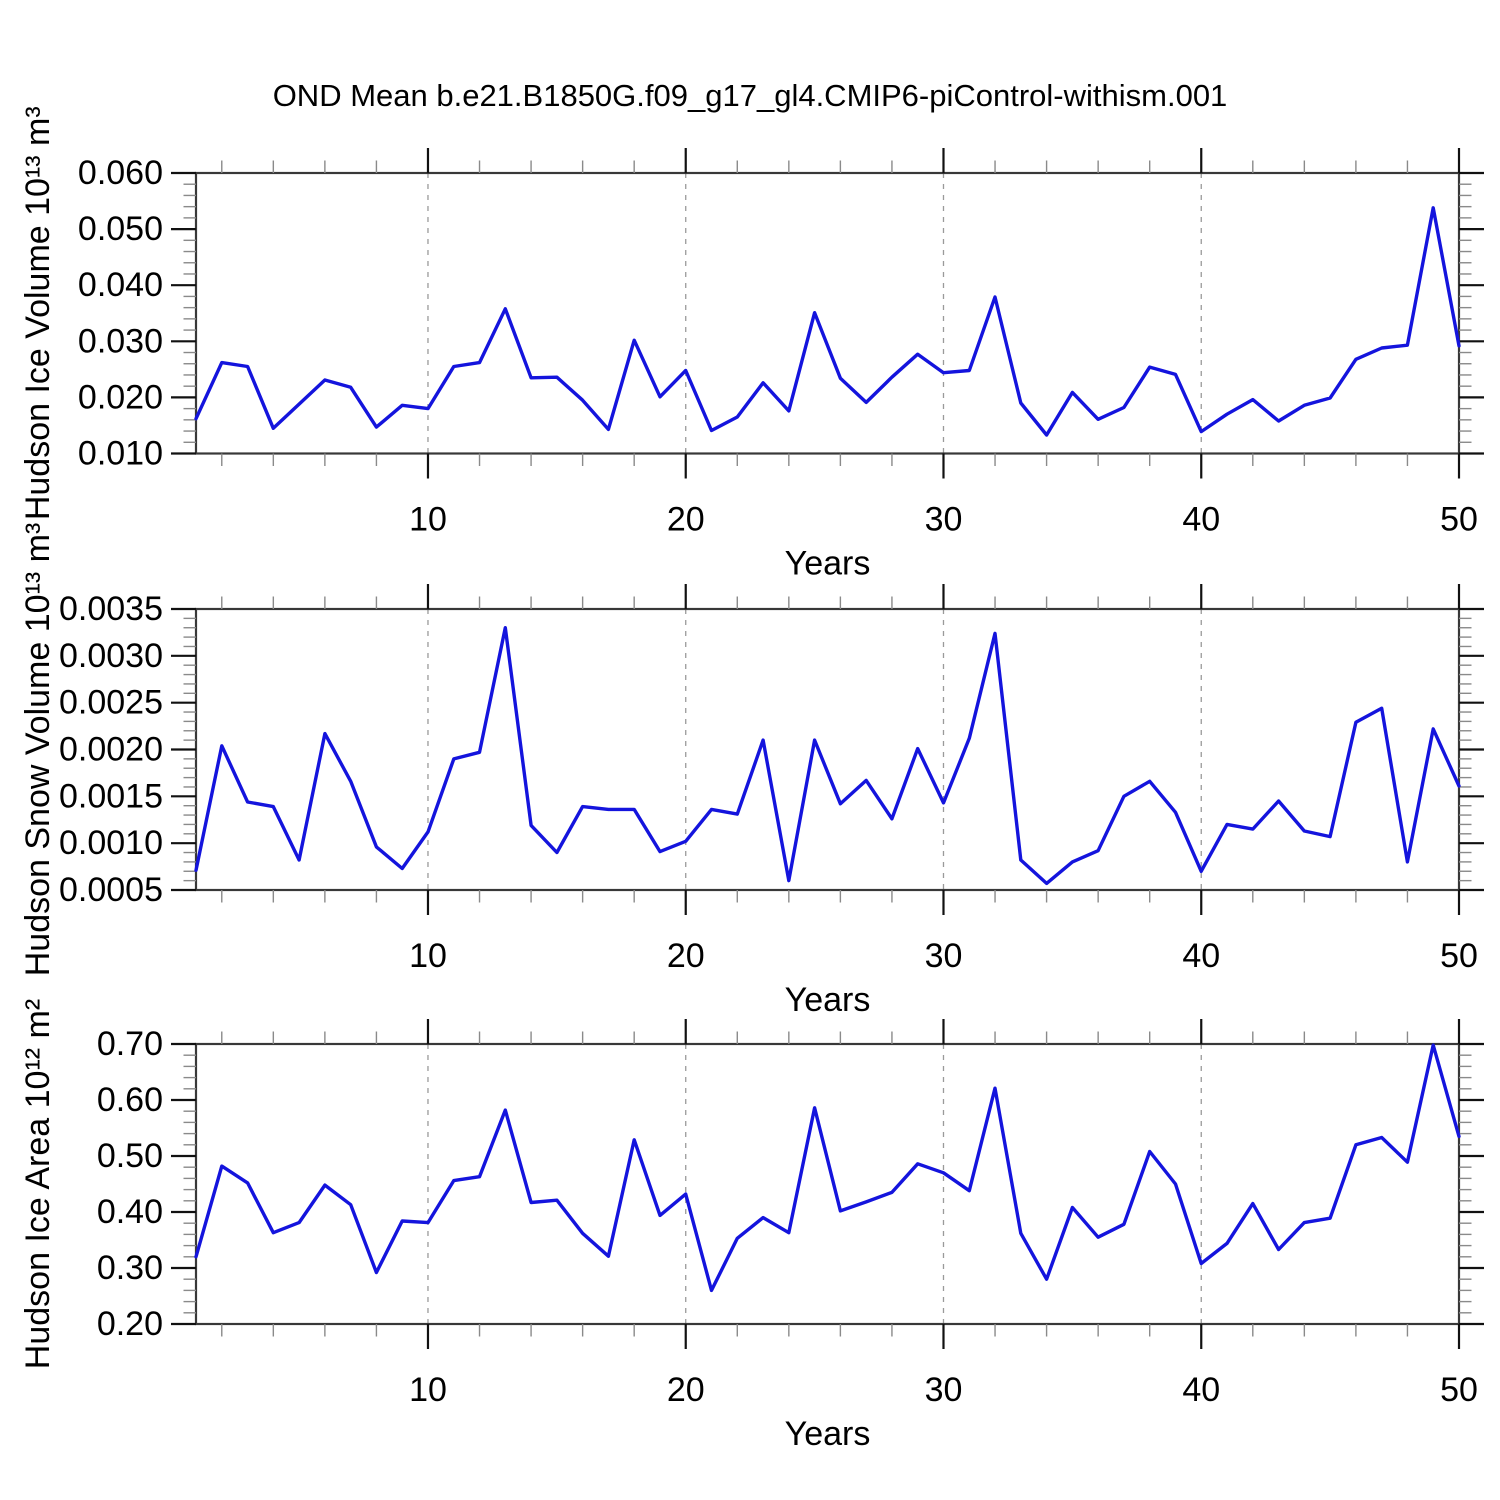 The width and height of the screenshot is (1500, 1500). I want to click on y-tick-label: 0.0005, so click(111, 890).